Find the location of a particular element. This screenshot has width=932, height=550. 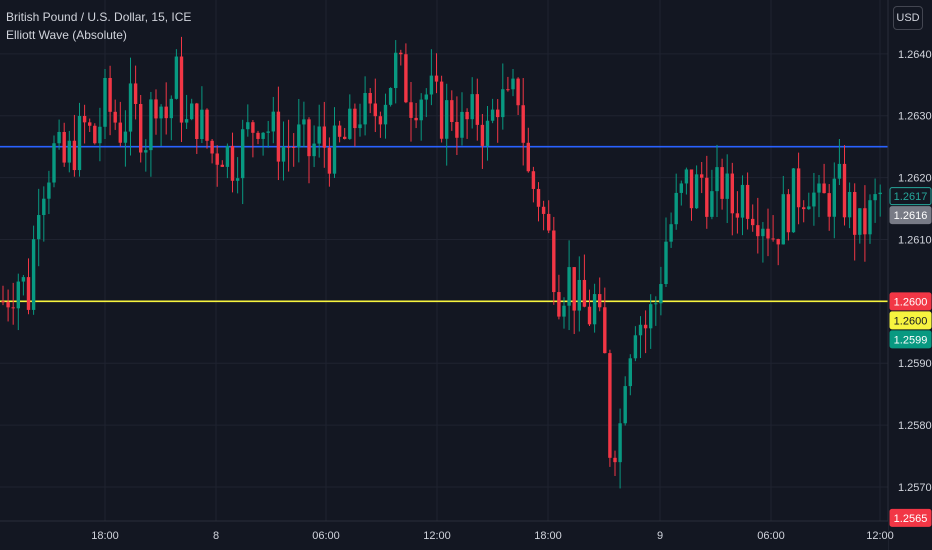

currency-button: USD is located at coordinates (908, 18).